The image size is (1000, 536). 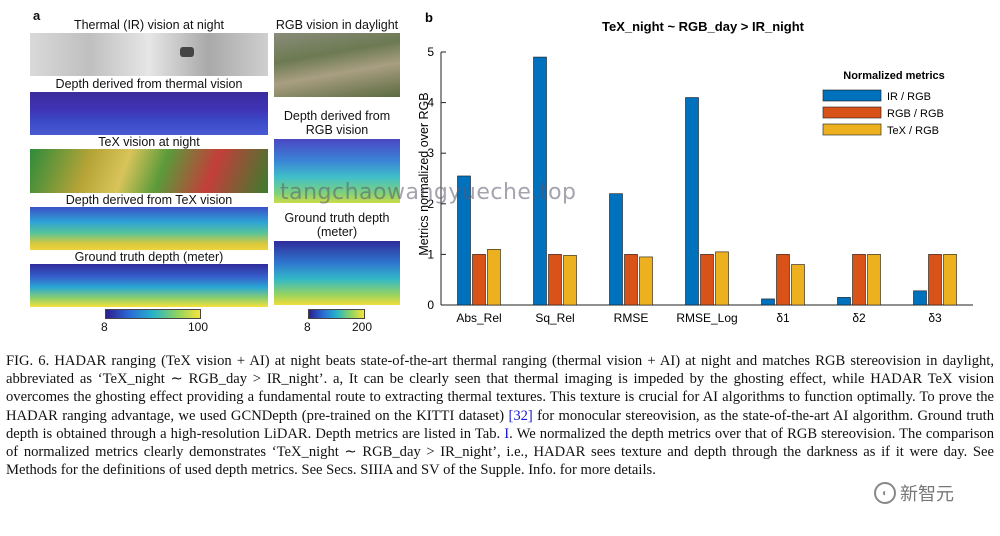 What do you see at coordinates (337, 130) in the screenshot?
I see `label-rgb-depth-2: RGB vision` at bounding box center [337, 130].